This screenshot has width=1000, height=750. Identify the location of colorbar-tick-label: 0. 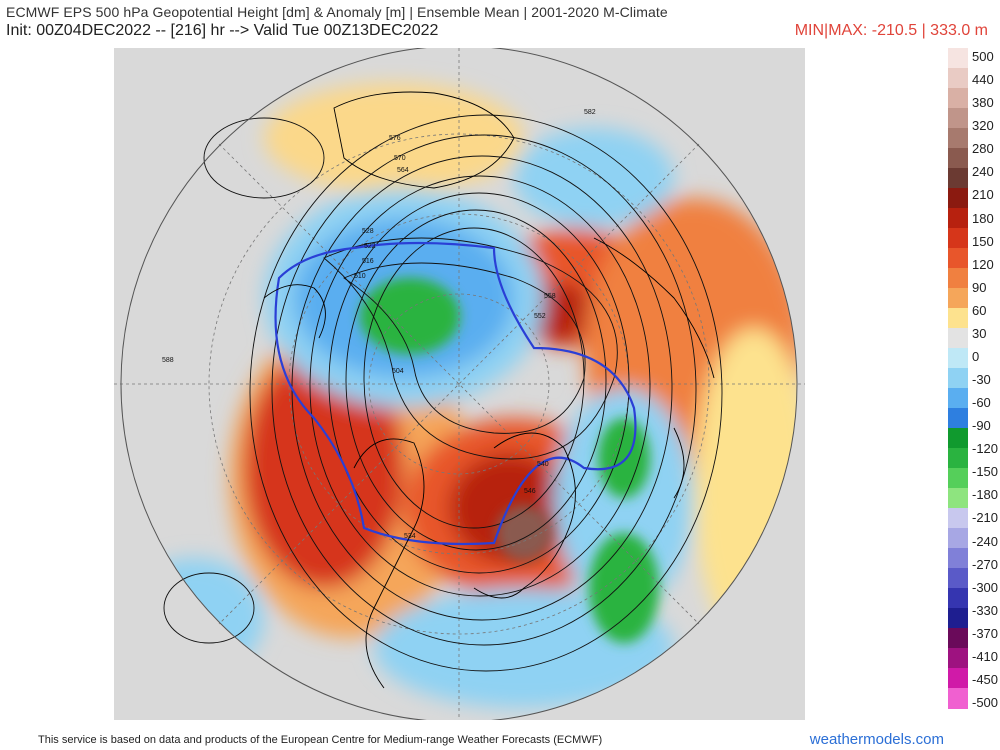
(976, 356).